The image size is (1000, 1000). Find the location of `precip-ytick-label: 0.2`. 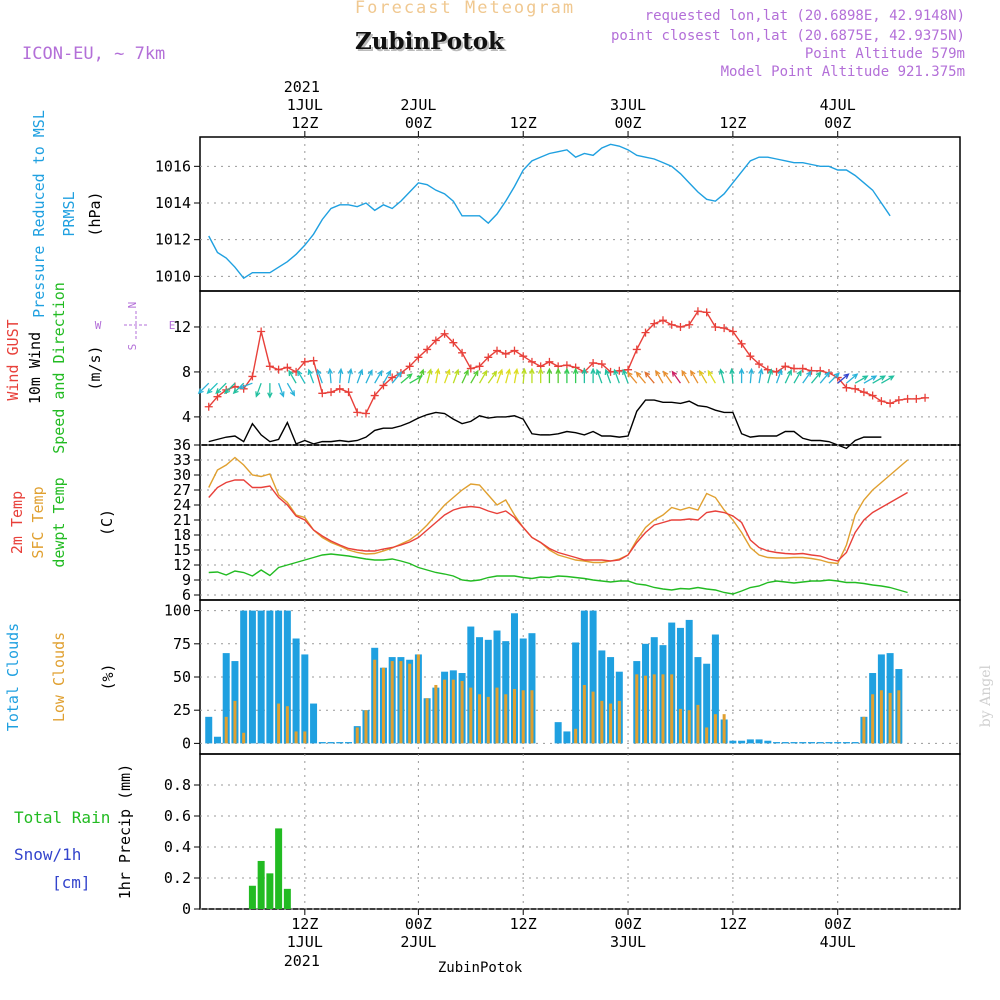

precip-ytick-label: 0.2 is located at coordinates (177, 878).